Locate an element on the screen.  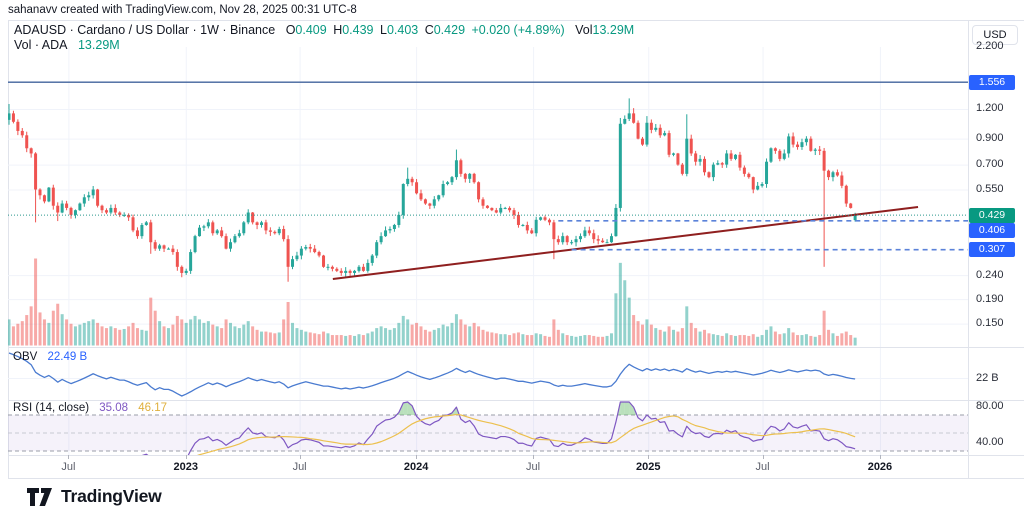
time-axis-separator is located at coordinates (516, 455).